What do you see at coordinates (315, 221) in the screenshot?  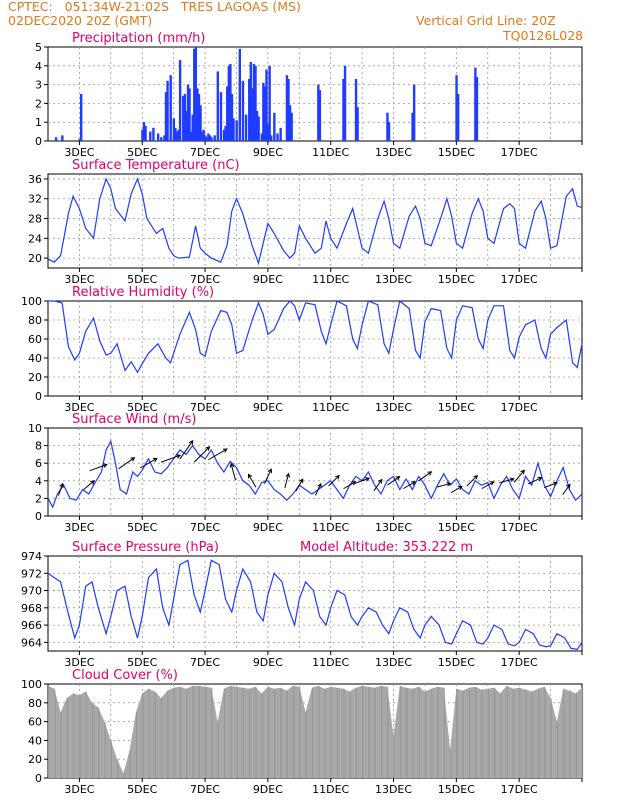 I see `panel-frame` at bounding box center [315, 221].